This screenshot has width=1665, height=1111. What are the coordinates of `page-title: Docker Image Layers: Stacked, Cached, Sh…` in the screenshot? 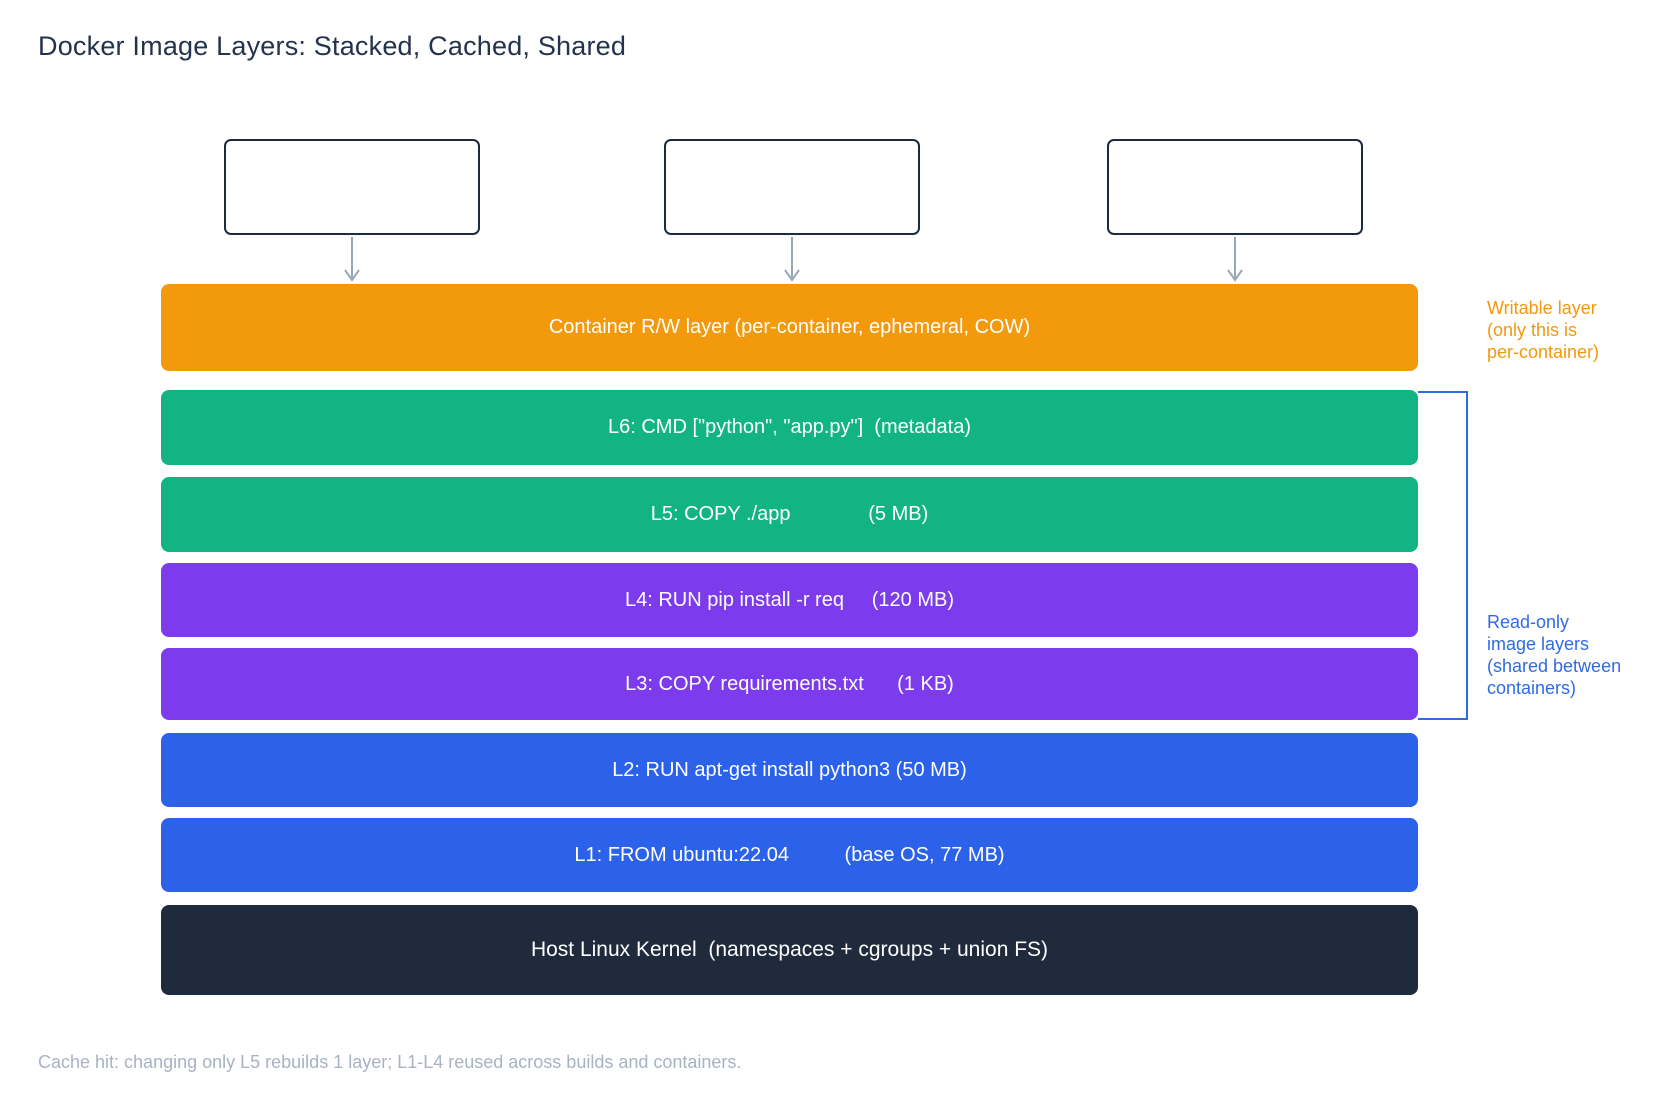 It's located at (332, 46).